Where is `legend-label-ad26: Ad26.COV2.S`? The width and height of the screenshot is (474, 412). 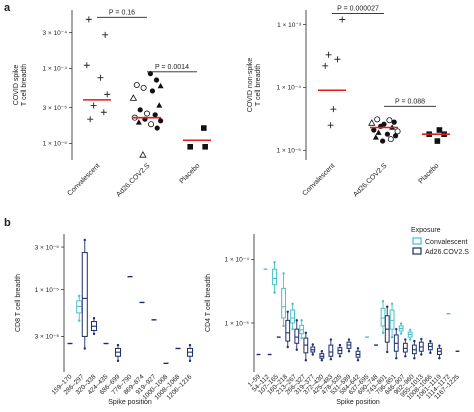
legend-label-ad26: Ad26.COV2.S is located at coordinates (447, 252).